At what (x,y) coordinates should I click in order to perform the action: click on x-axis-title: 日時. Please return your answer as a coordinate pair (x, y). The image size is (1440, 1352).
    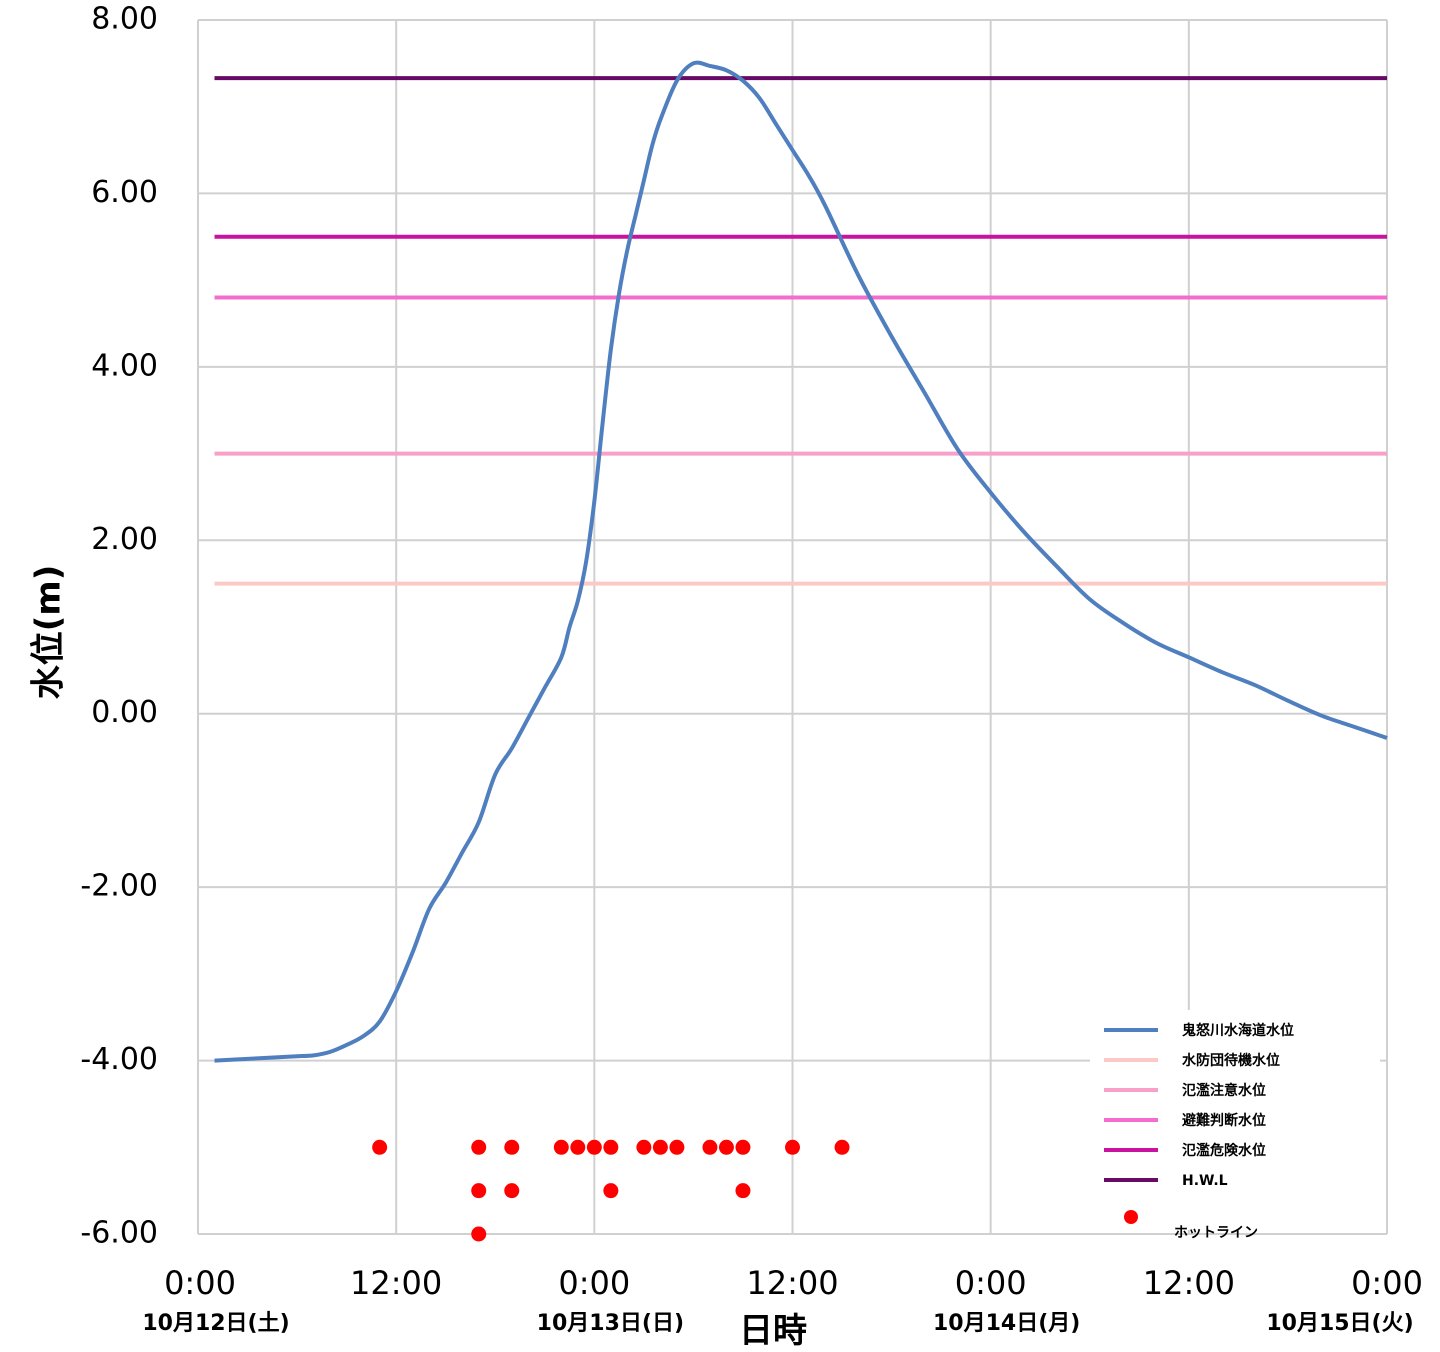
    Looking at the image, I should click on (773, 1331).